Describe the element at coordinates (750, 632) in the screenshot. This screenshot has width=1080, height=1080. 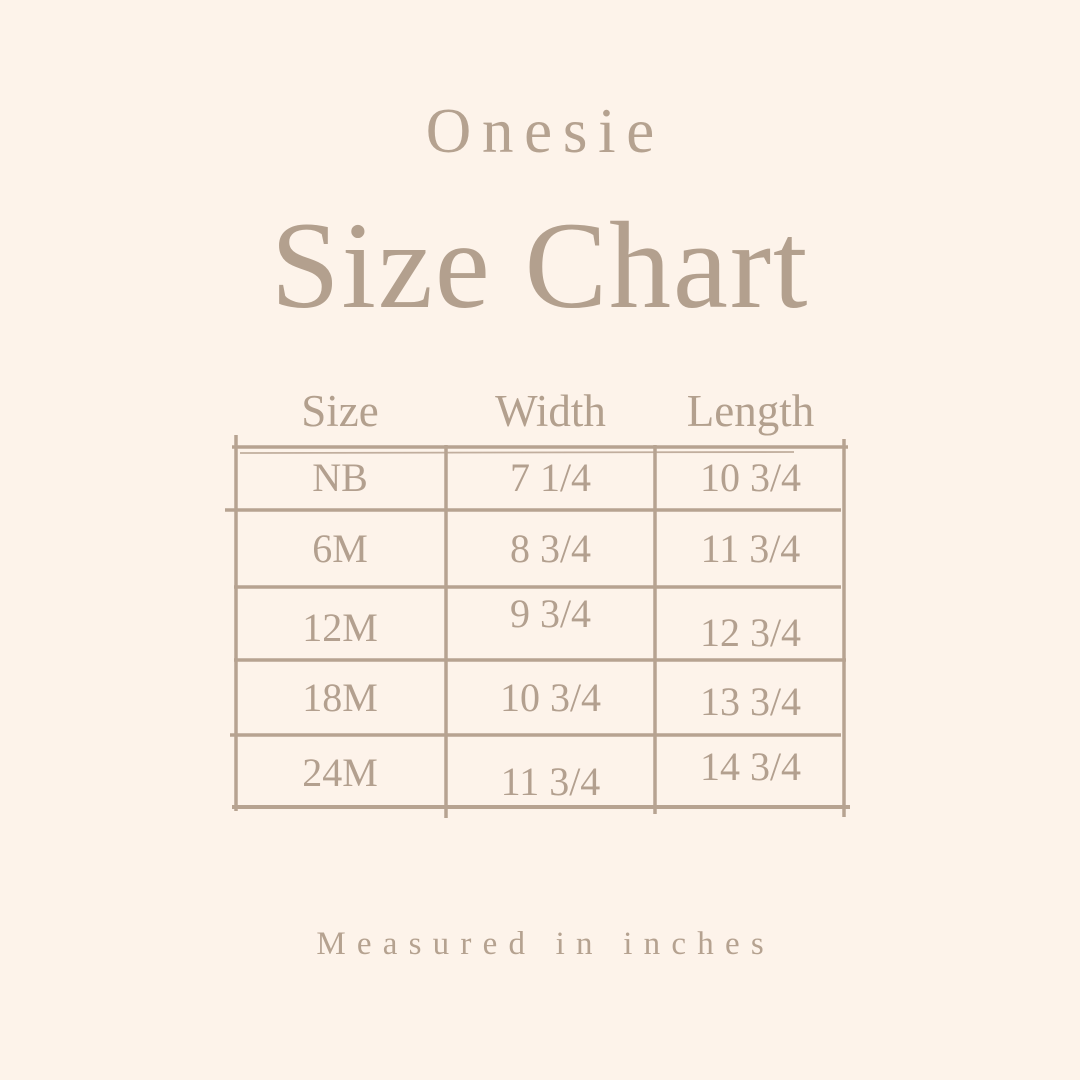
I see `table-cell: 12 3/4` at that location.